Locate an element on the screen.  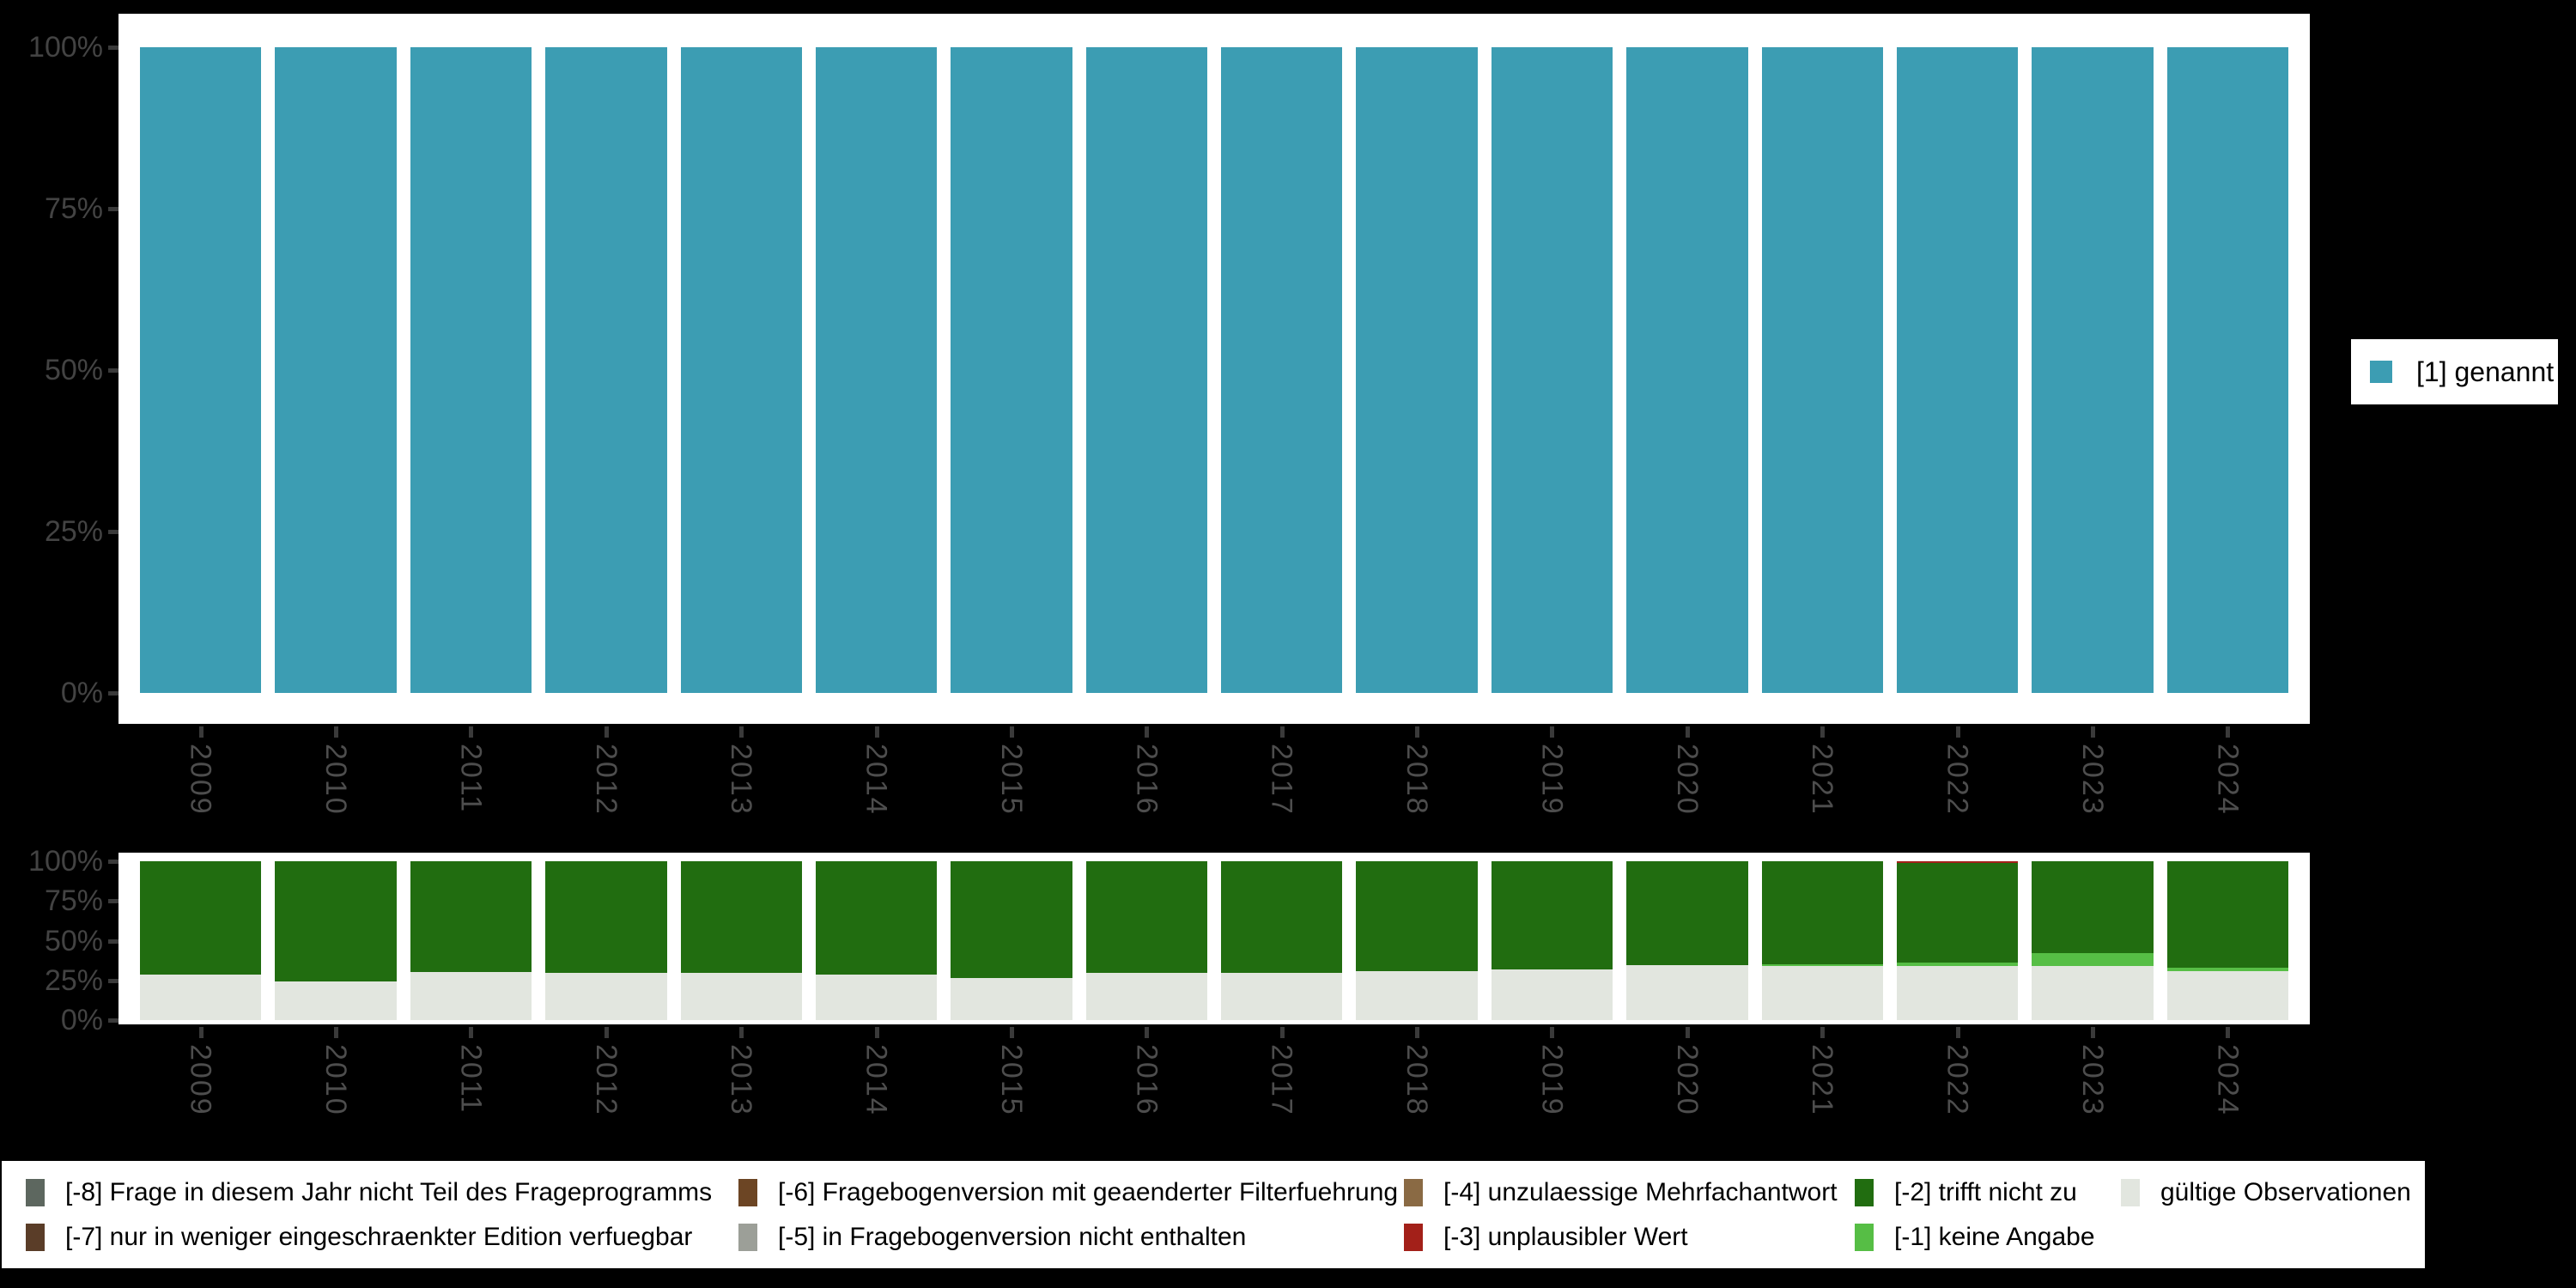
legend-item: gültige Observationen is located at coordinates (2266, 1192).